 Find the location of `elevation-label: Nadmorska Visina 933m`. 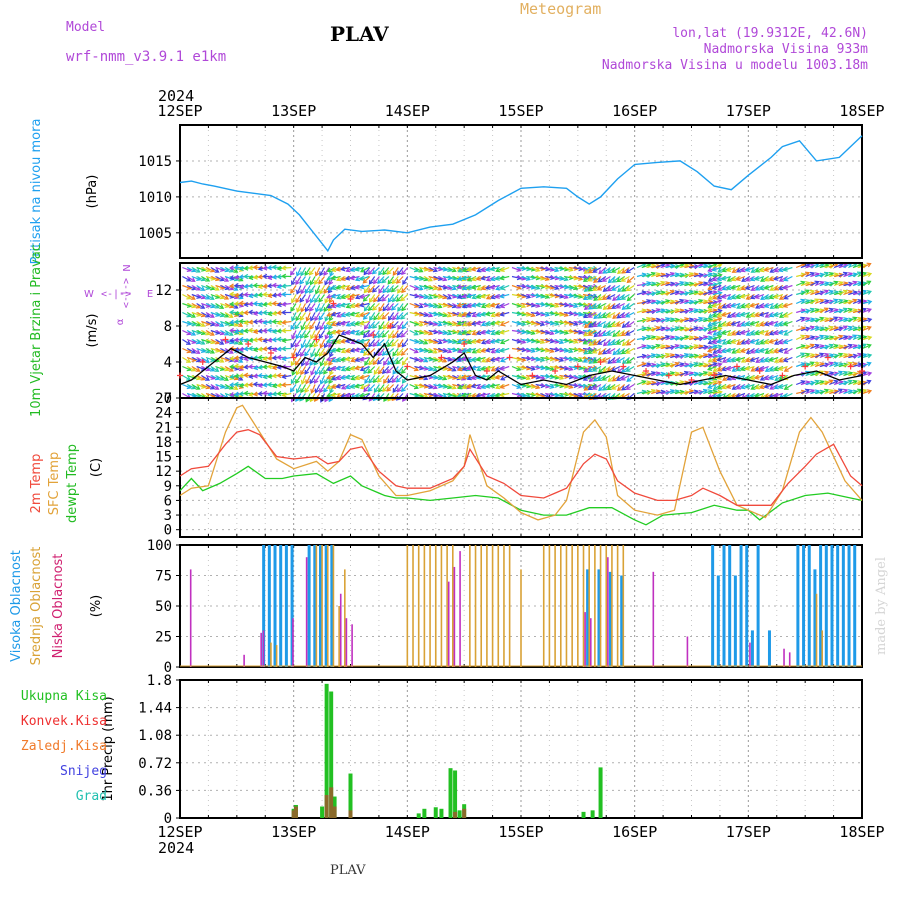

elevation-label: Nadmorska Visina 933m is located at coordinates (785, 49).